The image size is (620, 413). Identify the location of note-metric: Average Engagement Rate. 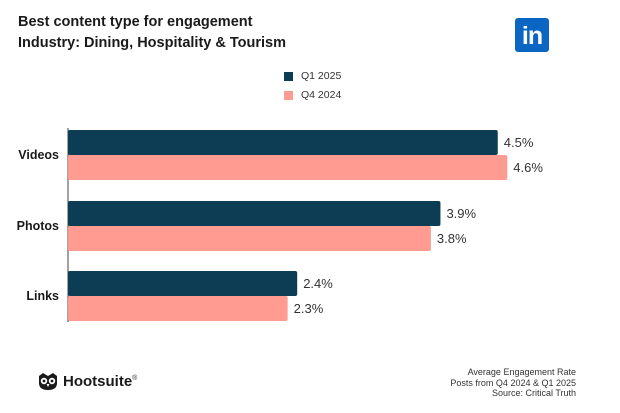
(521, 372).